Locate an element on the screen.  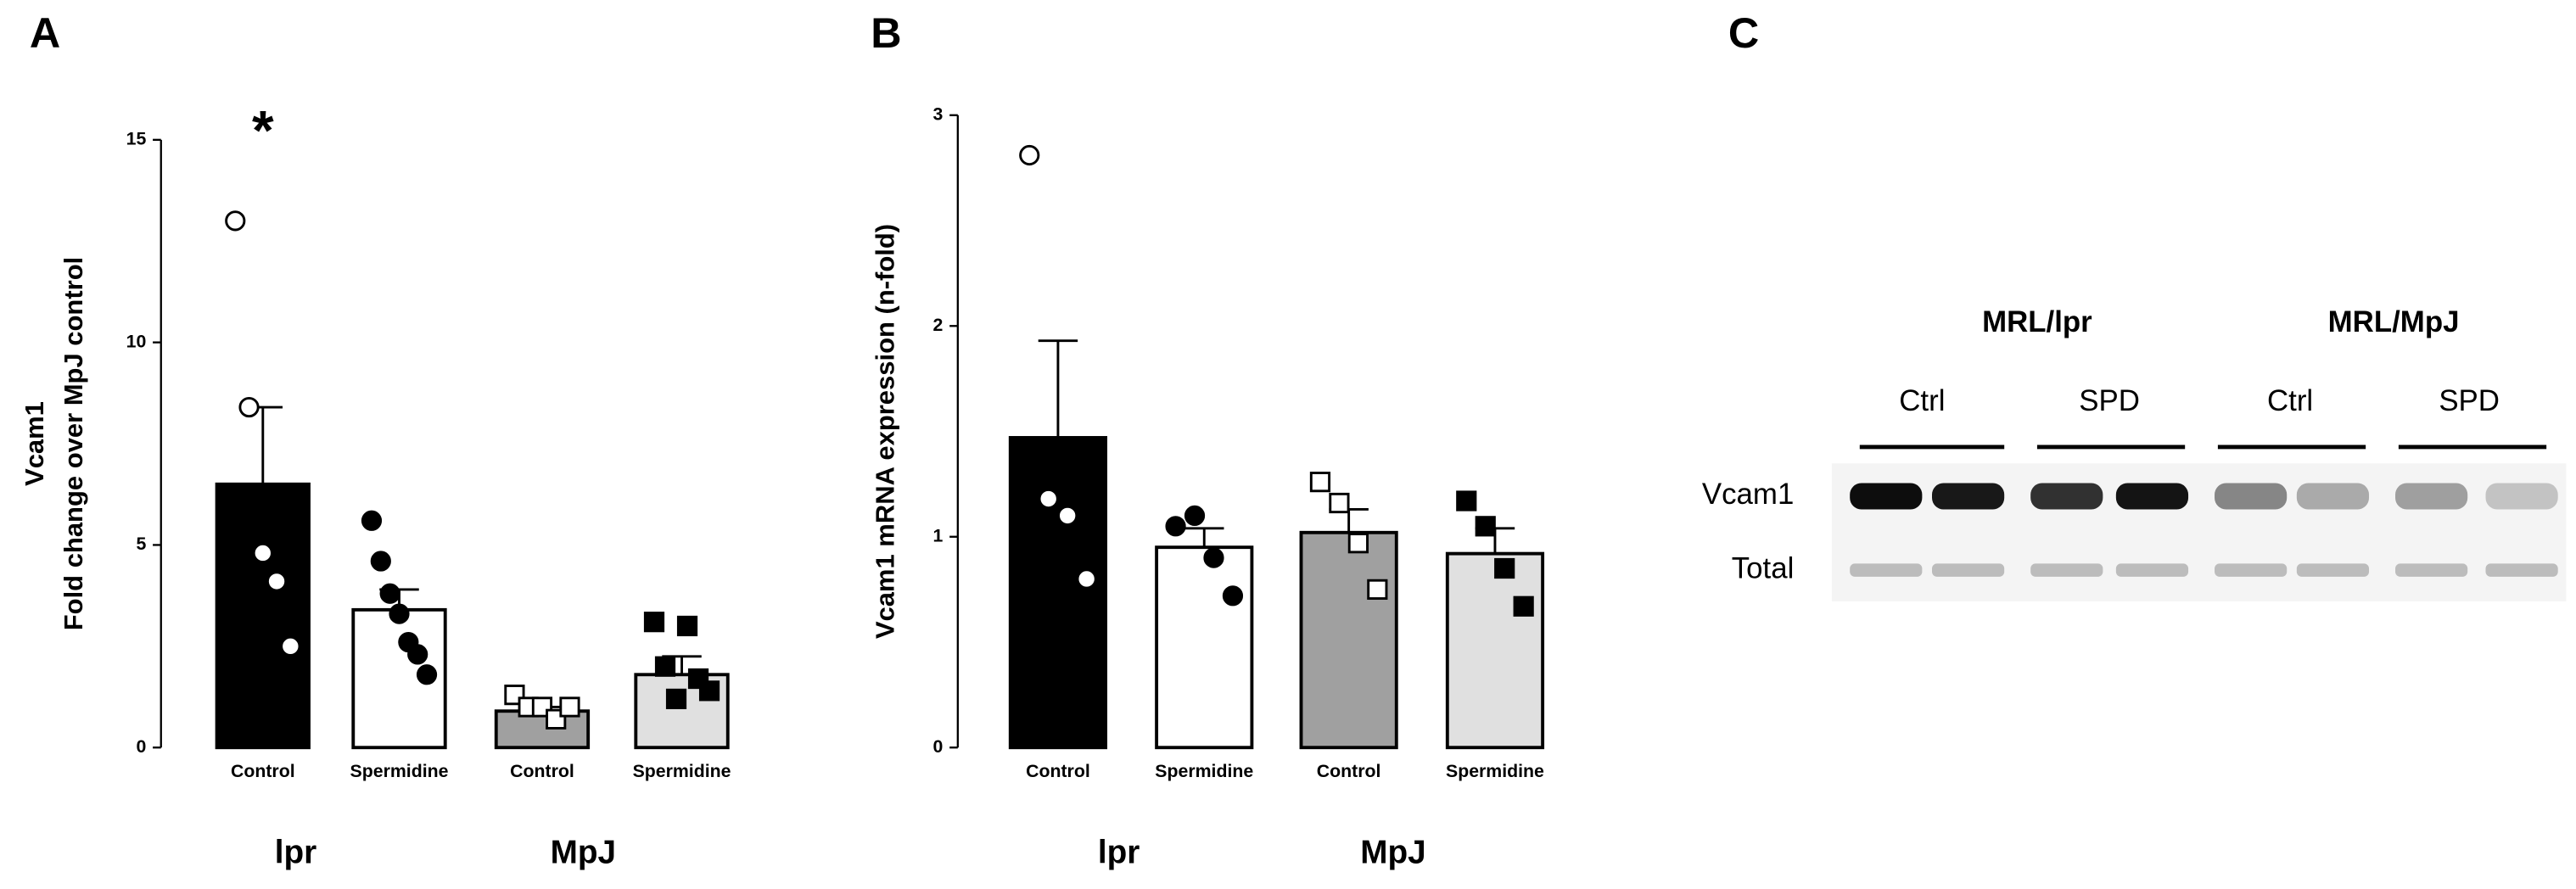
group-label: MRL/lpr is located at coordinates (2037, 321).